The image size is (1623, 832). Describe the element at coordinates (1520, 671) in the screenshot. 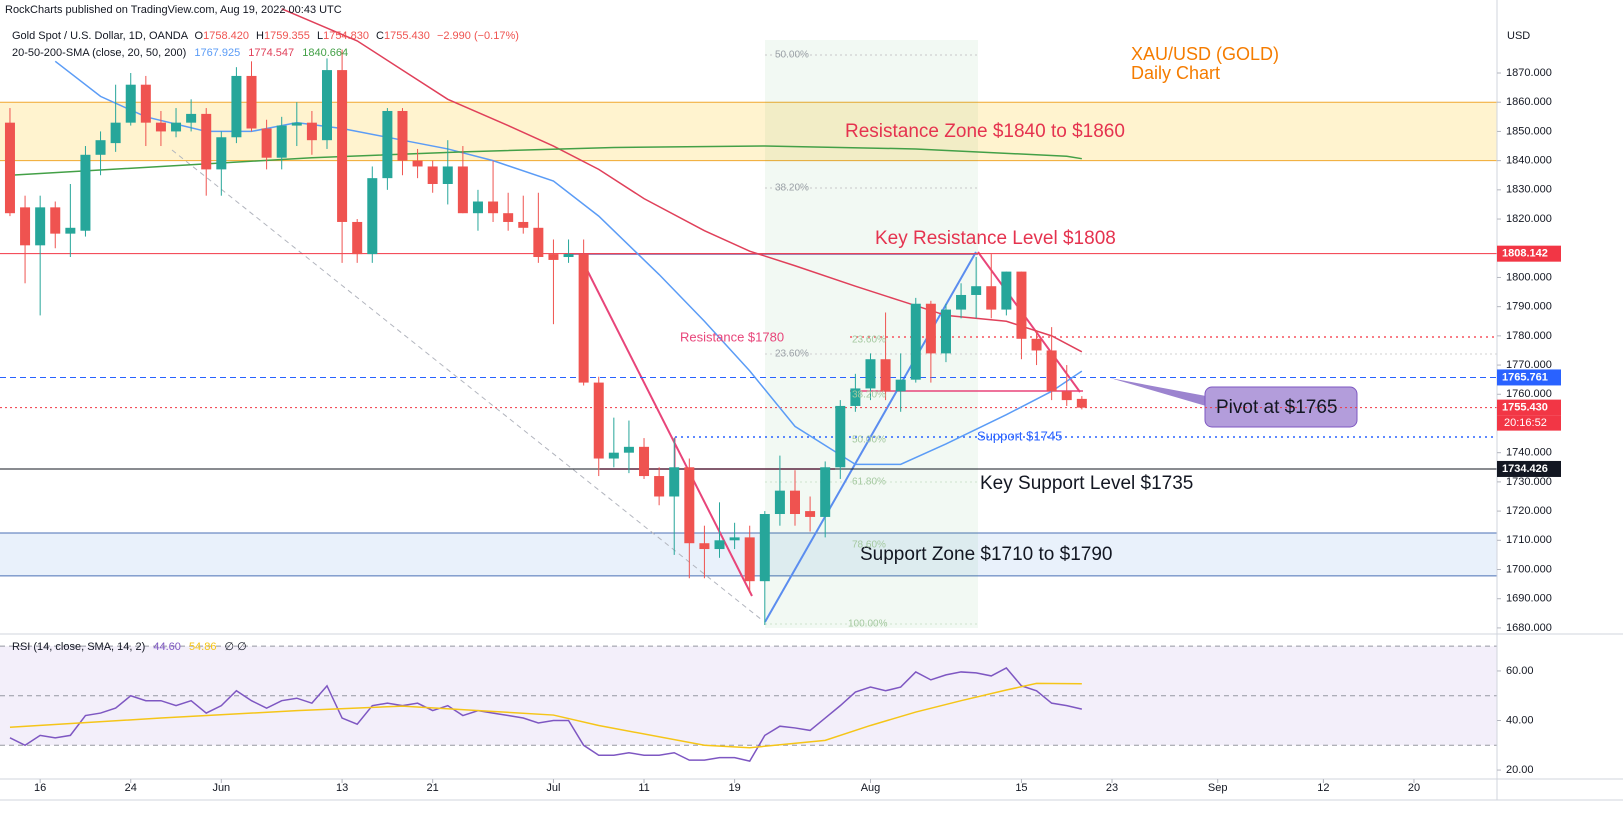

I see `y-tick-label: 60.00` at that location.